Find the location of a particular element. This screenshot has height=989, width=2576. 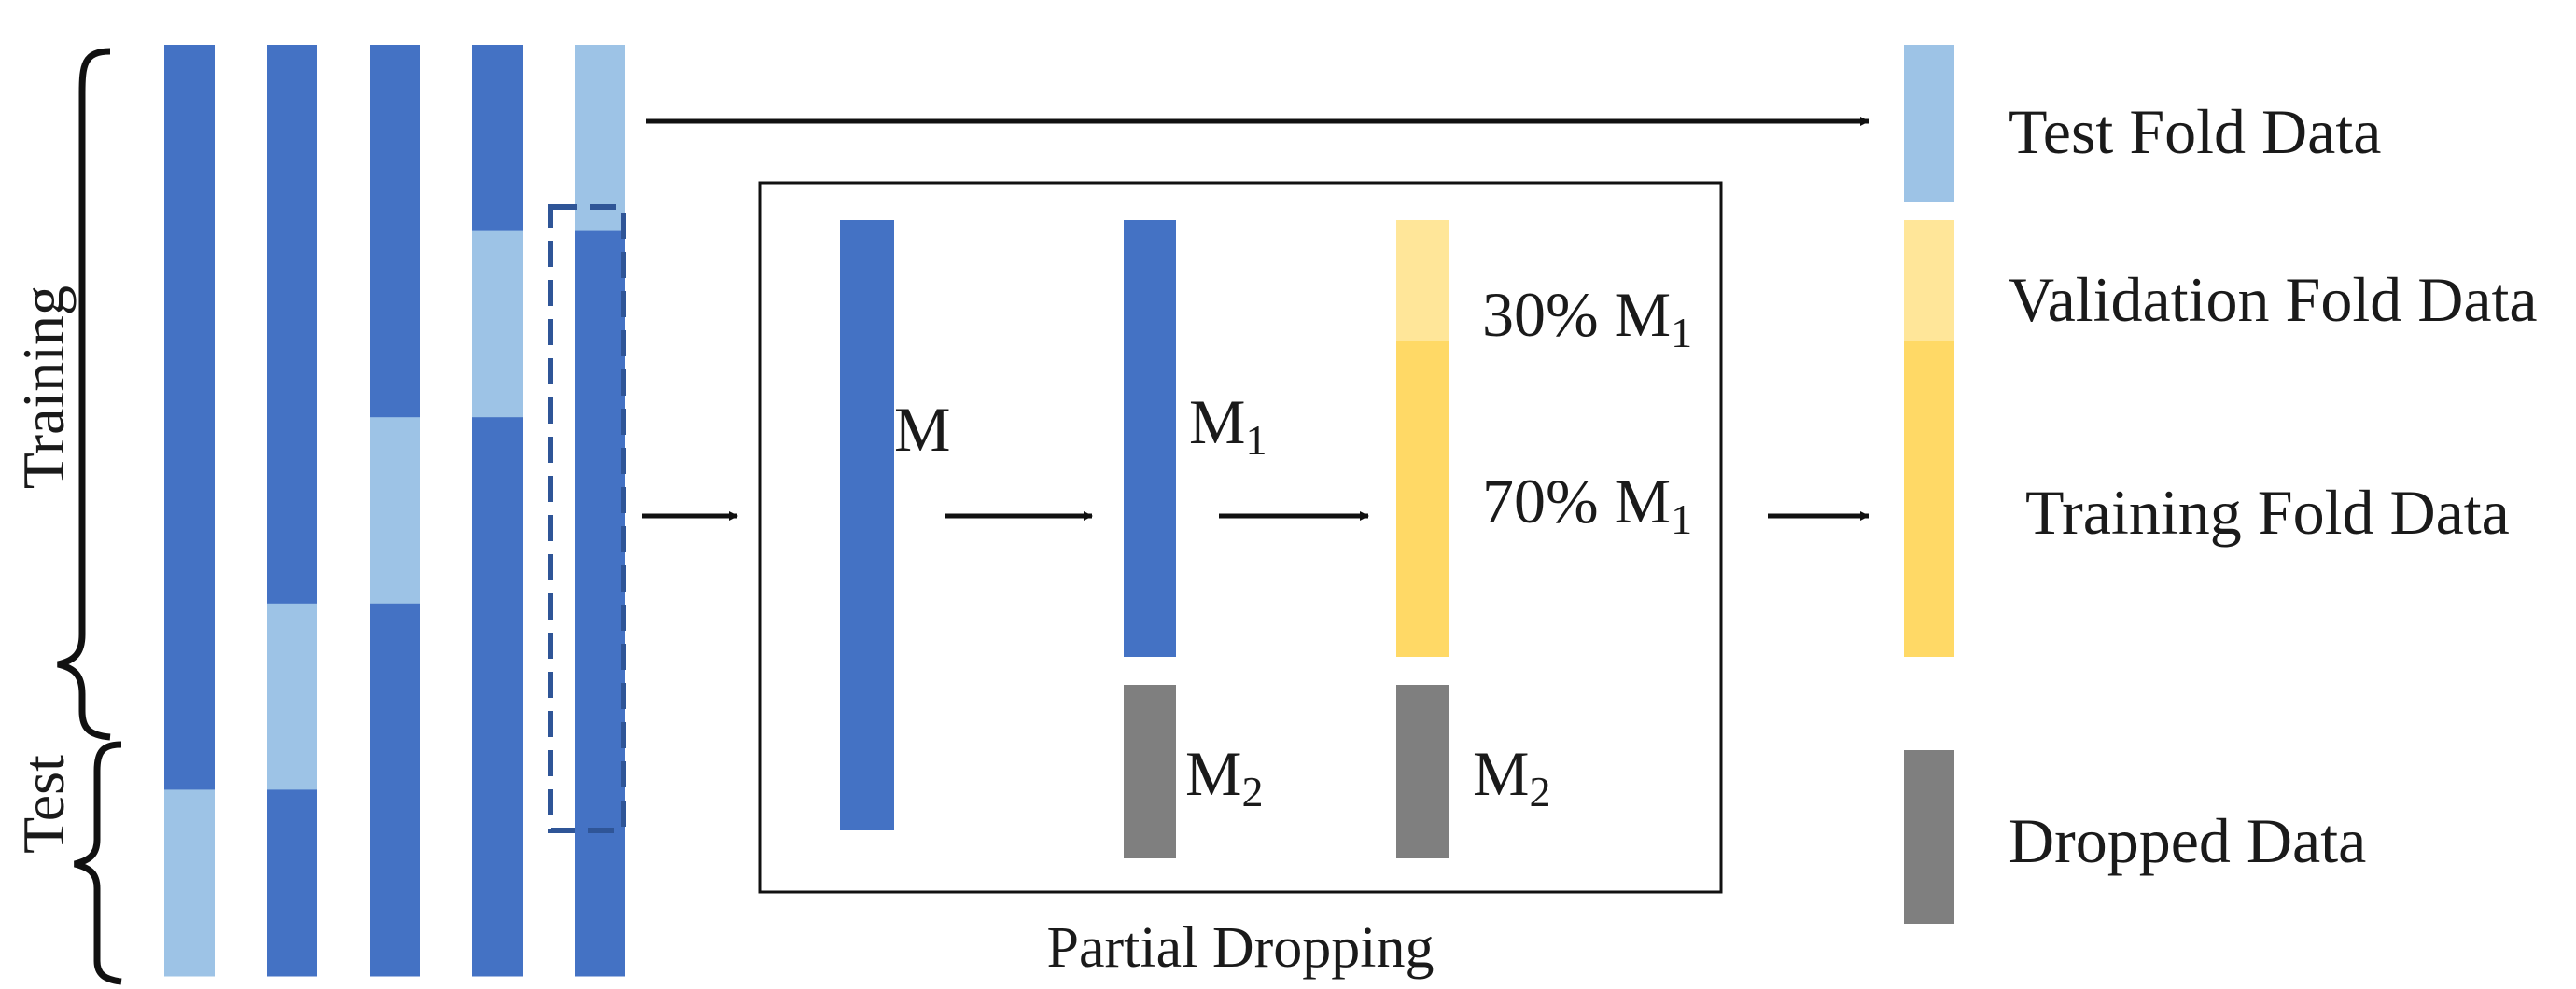

m2-bar is located at coordinates (1150, 771).